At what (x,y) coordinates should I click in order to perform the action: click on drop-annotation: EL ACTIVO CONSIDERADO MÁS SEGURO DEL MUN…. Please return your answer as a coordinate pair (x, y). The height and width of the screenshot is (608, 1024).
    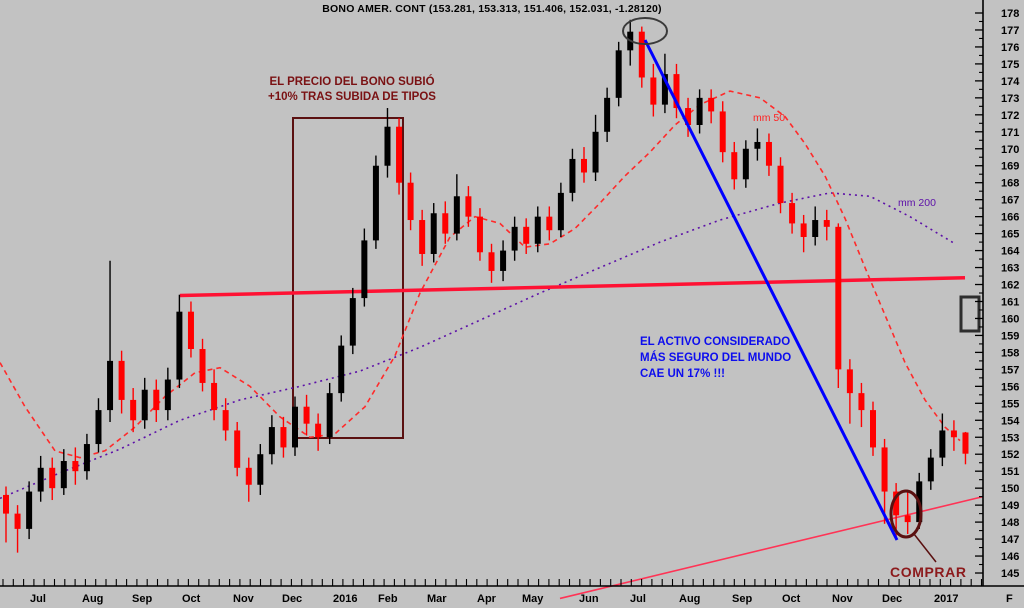
    Looking at the image, I should click on (715, 358).